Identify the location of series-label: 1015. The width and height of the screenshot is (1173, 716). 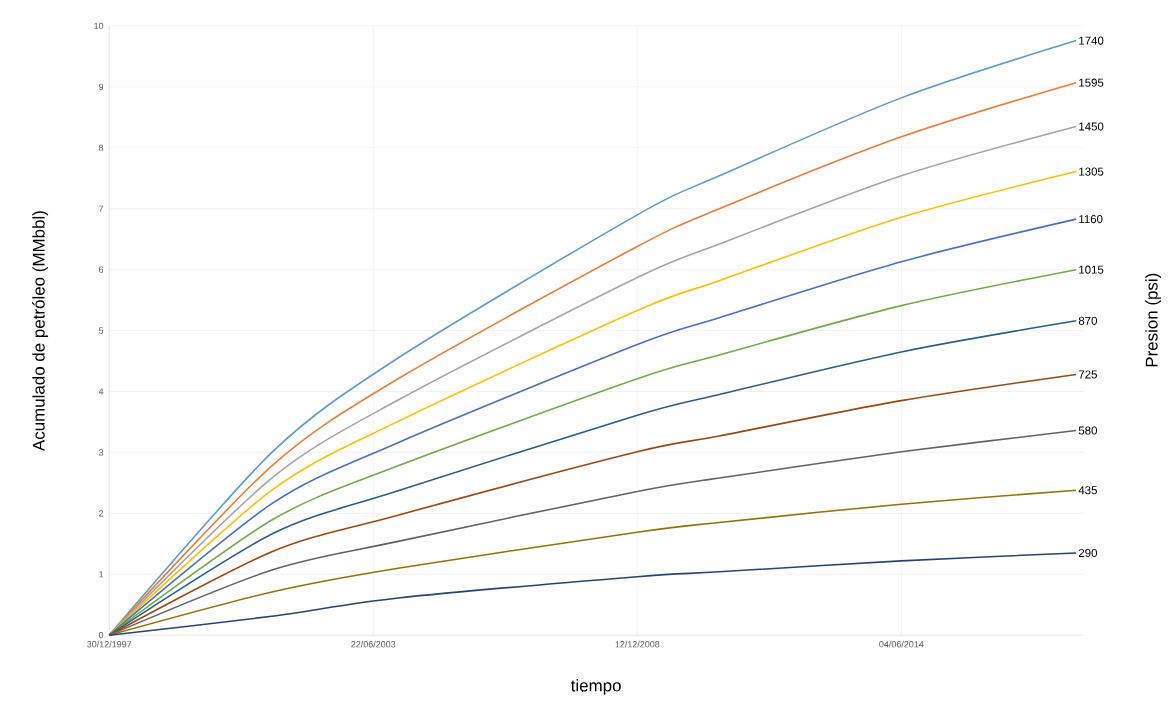
(1091, 269).